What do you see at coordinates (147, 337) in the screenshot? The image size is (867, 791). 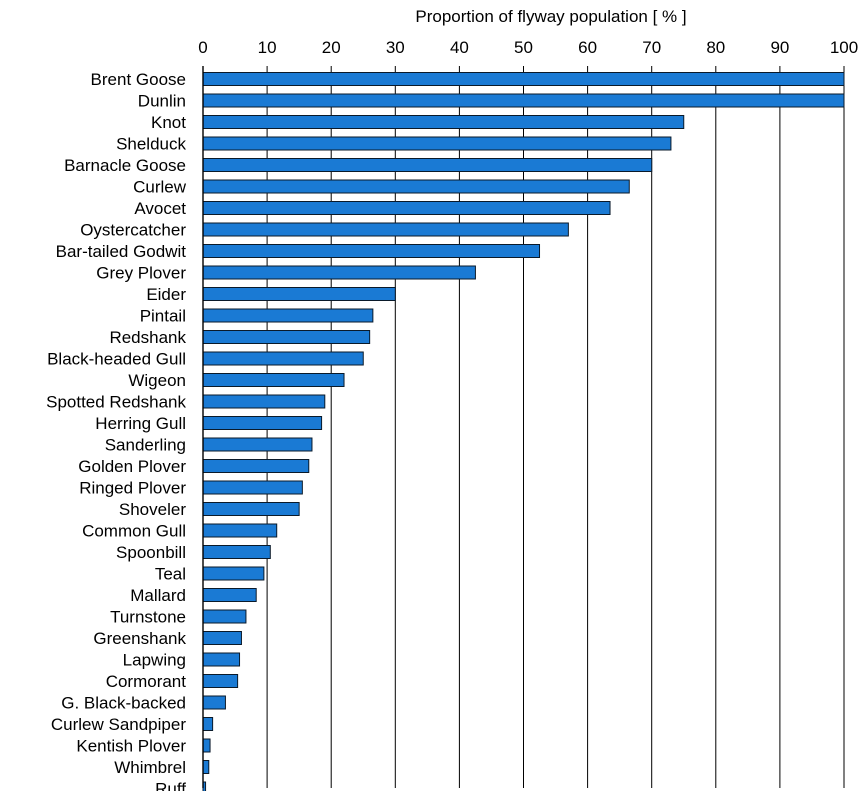 I see `category-label: Redshank` at bounding box center [147, 337].